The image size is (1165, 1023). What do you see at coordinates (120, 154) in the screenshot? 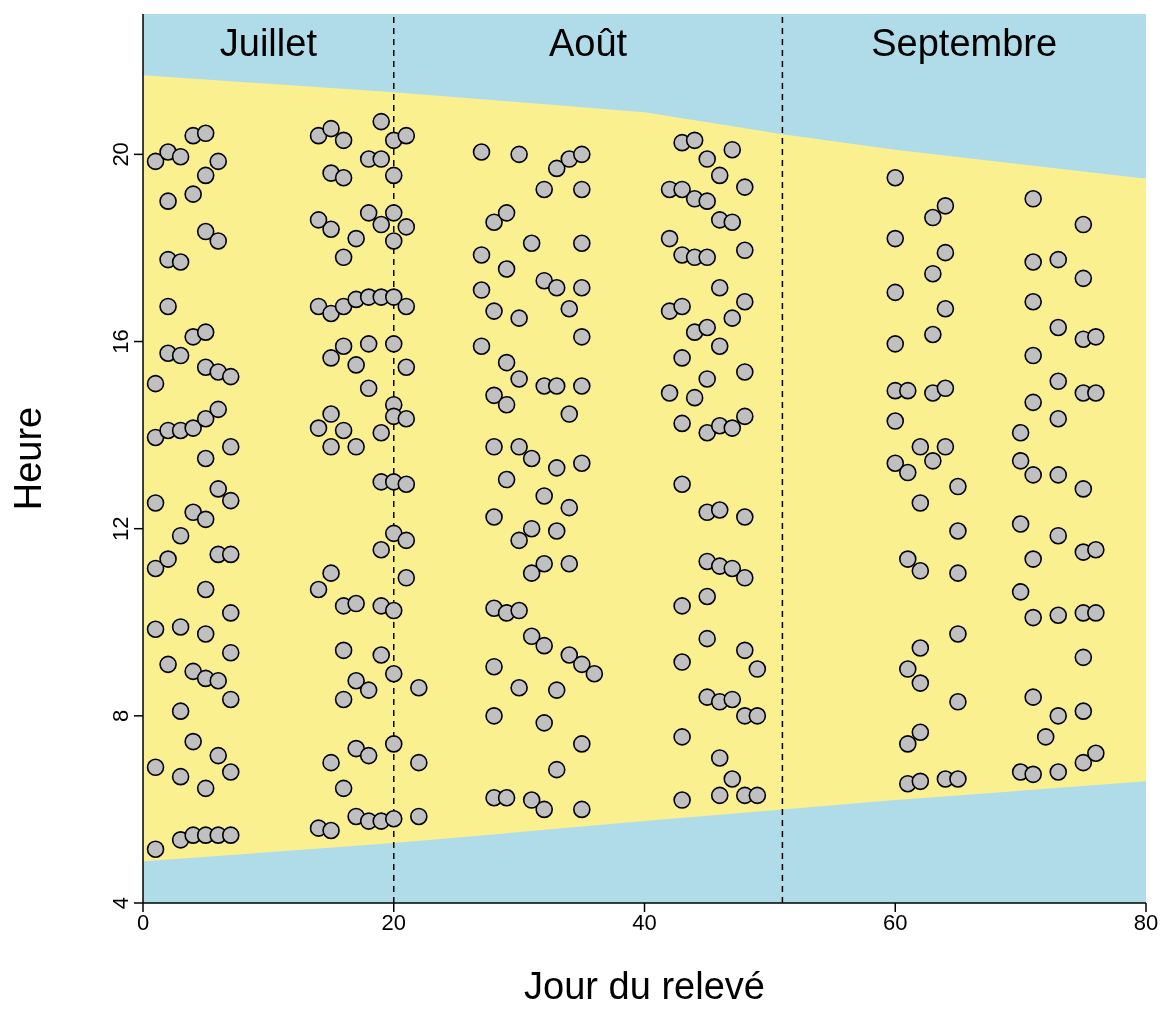
I see `y-tick-label: 20` at bounding box center [120, 154].